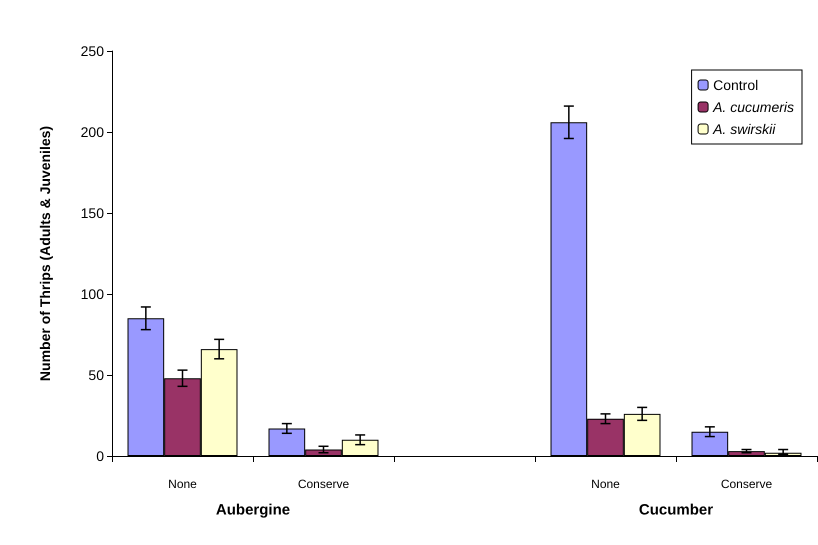 The image size is (818, 545). I want to click on y-tick-label: 100, so click(92, 294).